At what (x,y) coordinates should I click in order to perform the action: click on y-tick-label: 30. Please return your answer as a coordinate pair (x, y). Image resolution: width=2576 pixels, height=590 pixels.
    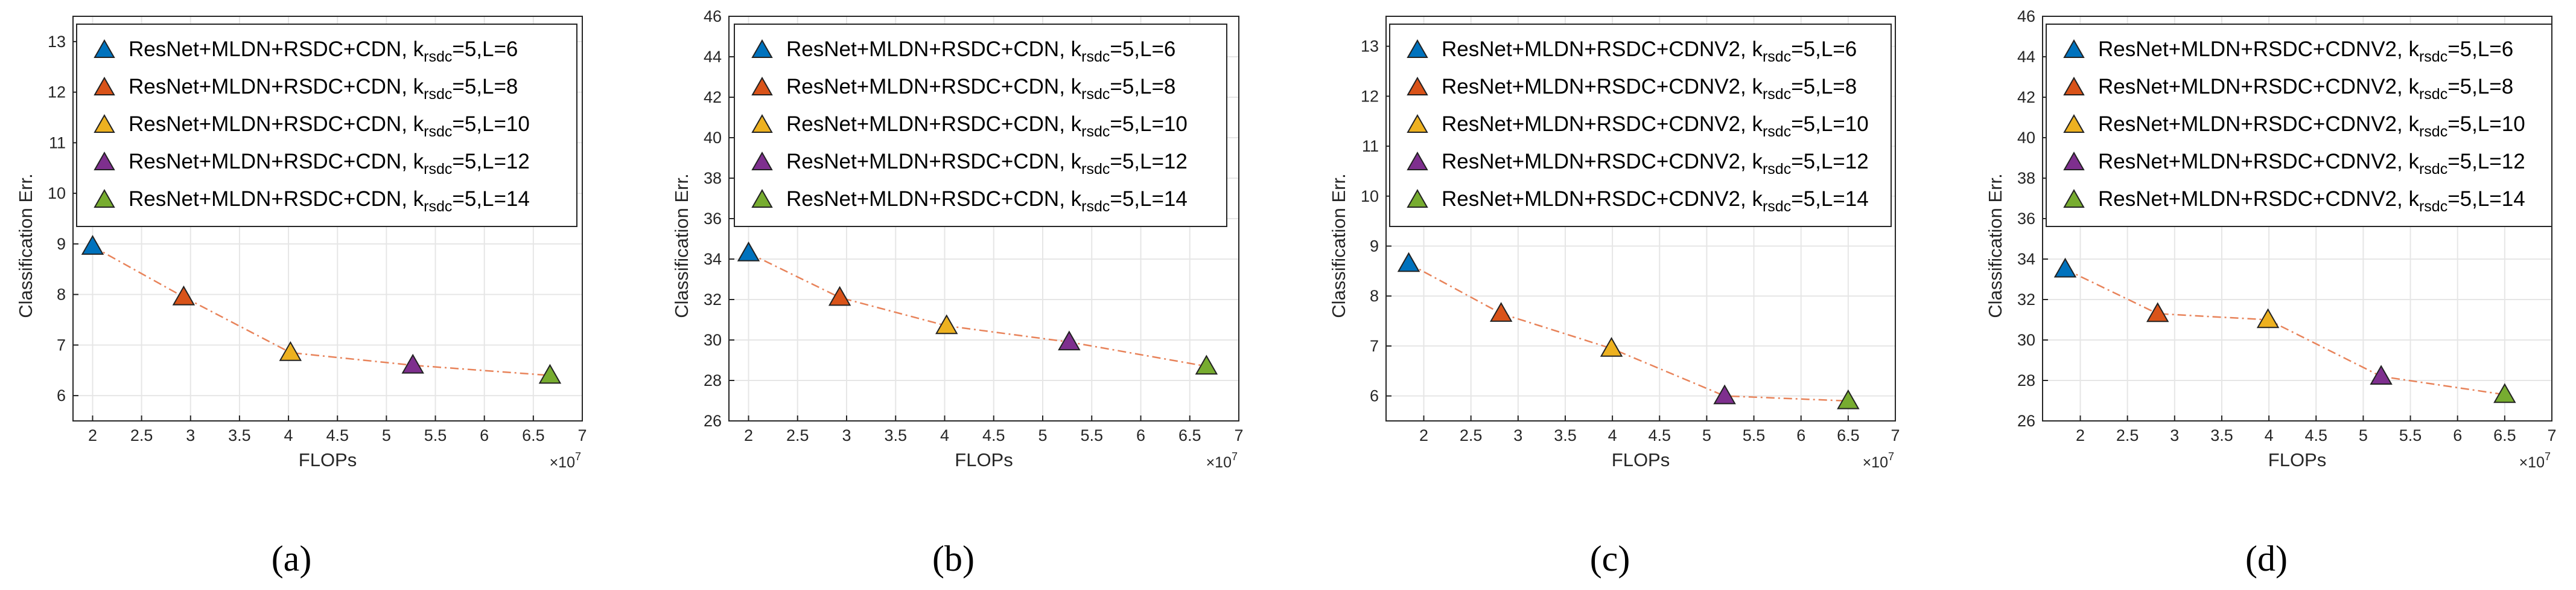
    Looking at the image, I should click on (2026, 340).